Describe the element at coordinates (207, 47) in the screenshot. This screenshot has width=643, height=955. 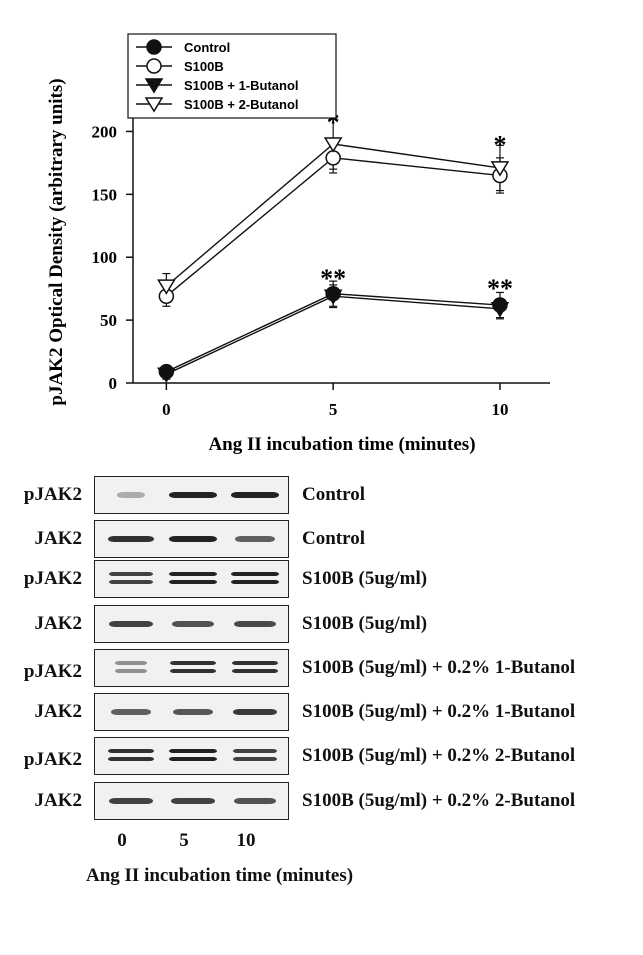
I see `legend-label: Control` at that location.